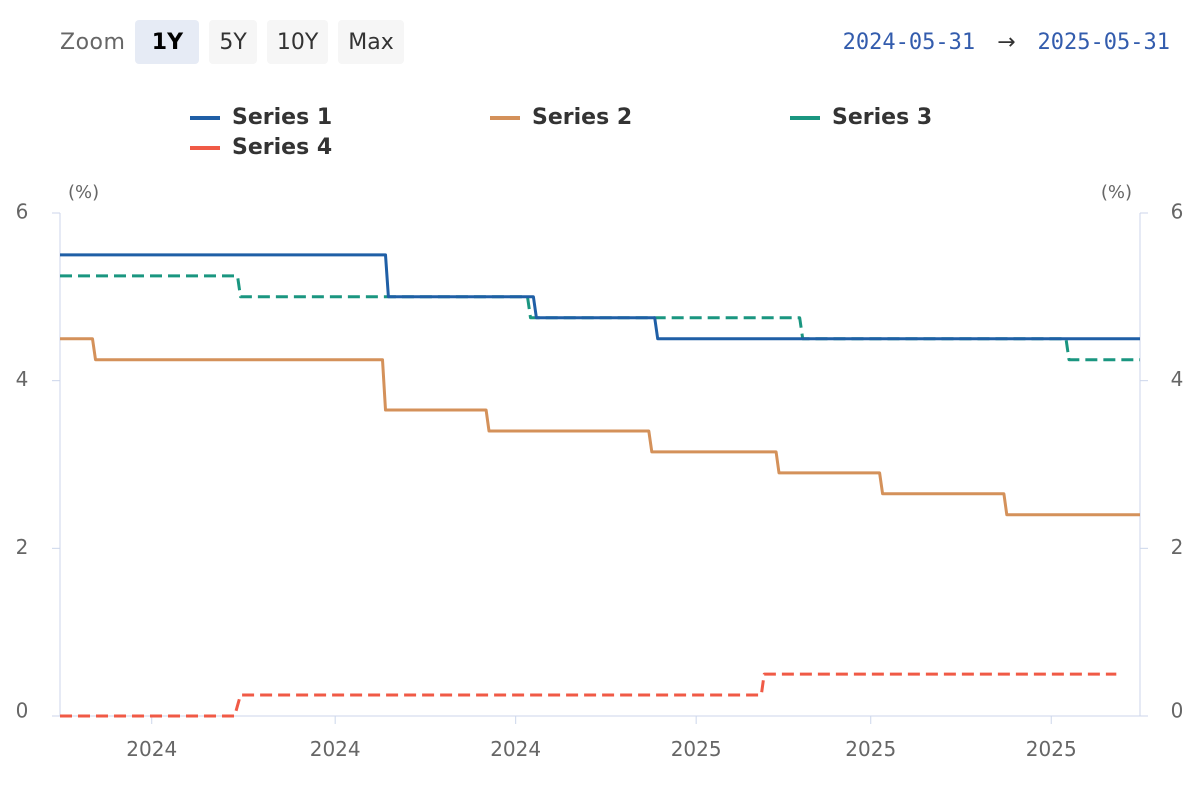 The width and height of the screenshot is (1200, 800). I want to click on y-tick-label-right: 4, so click(1177, 379).